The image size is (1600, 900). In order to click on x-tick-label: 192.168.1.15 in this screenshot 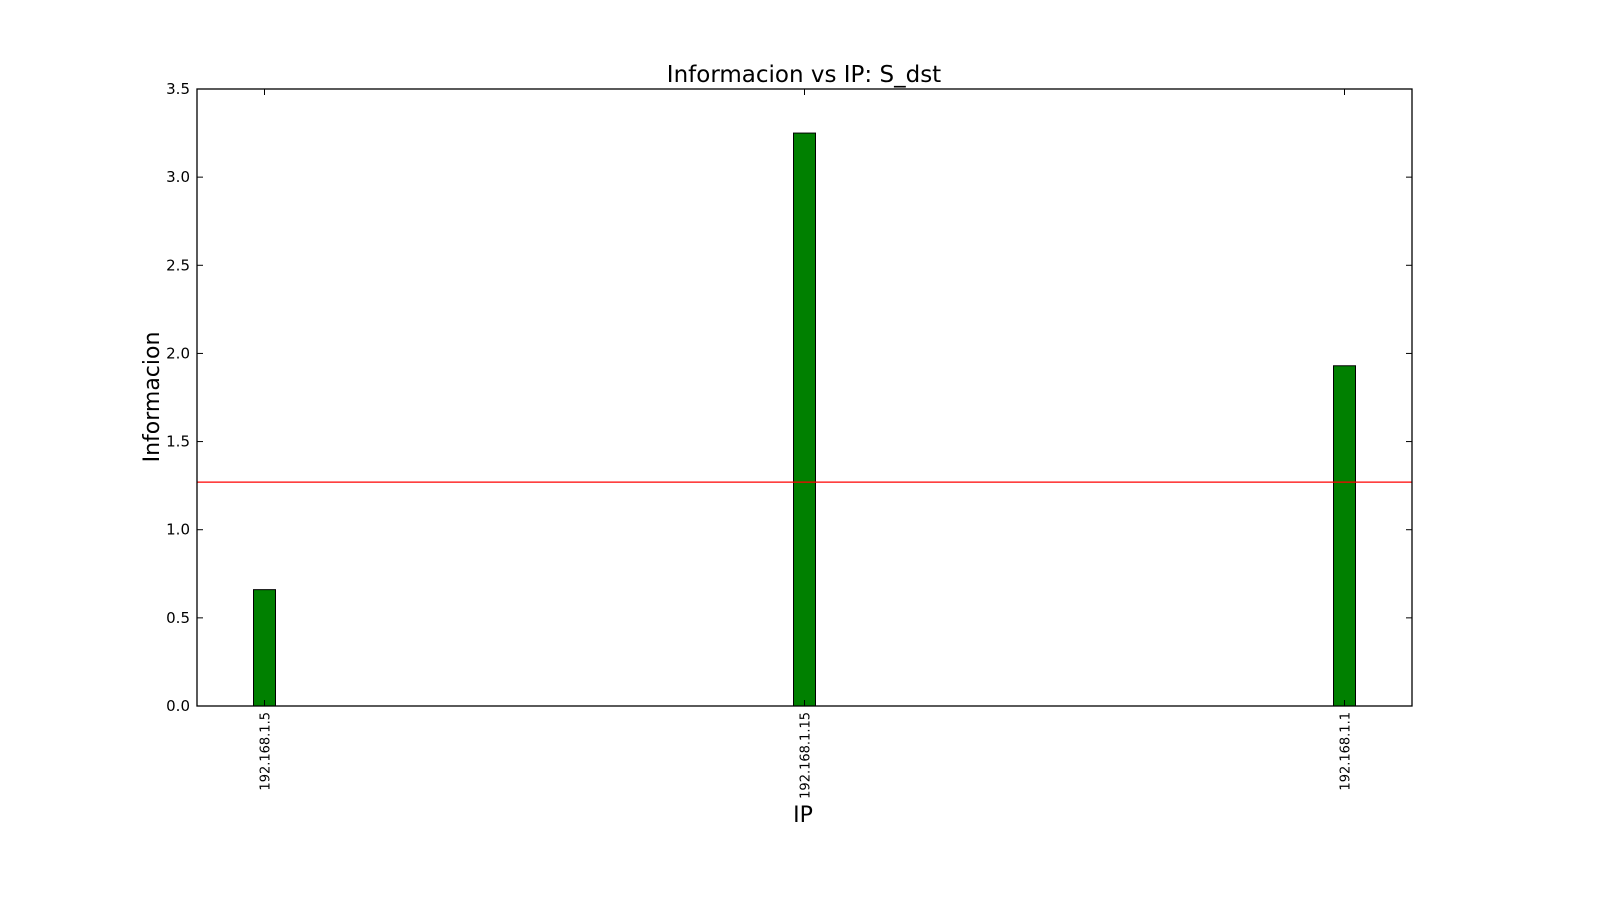, I will do `click(806, 755)`.